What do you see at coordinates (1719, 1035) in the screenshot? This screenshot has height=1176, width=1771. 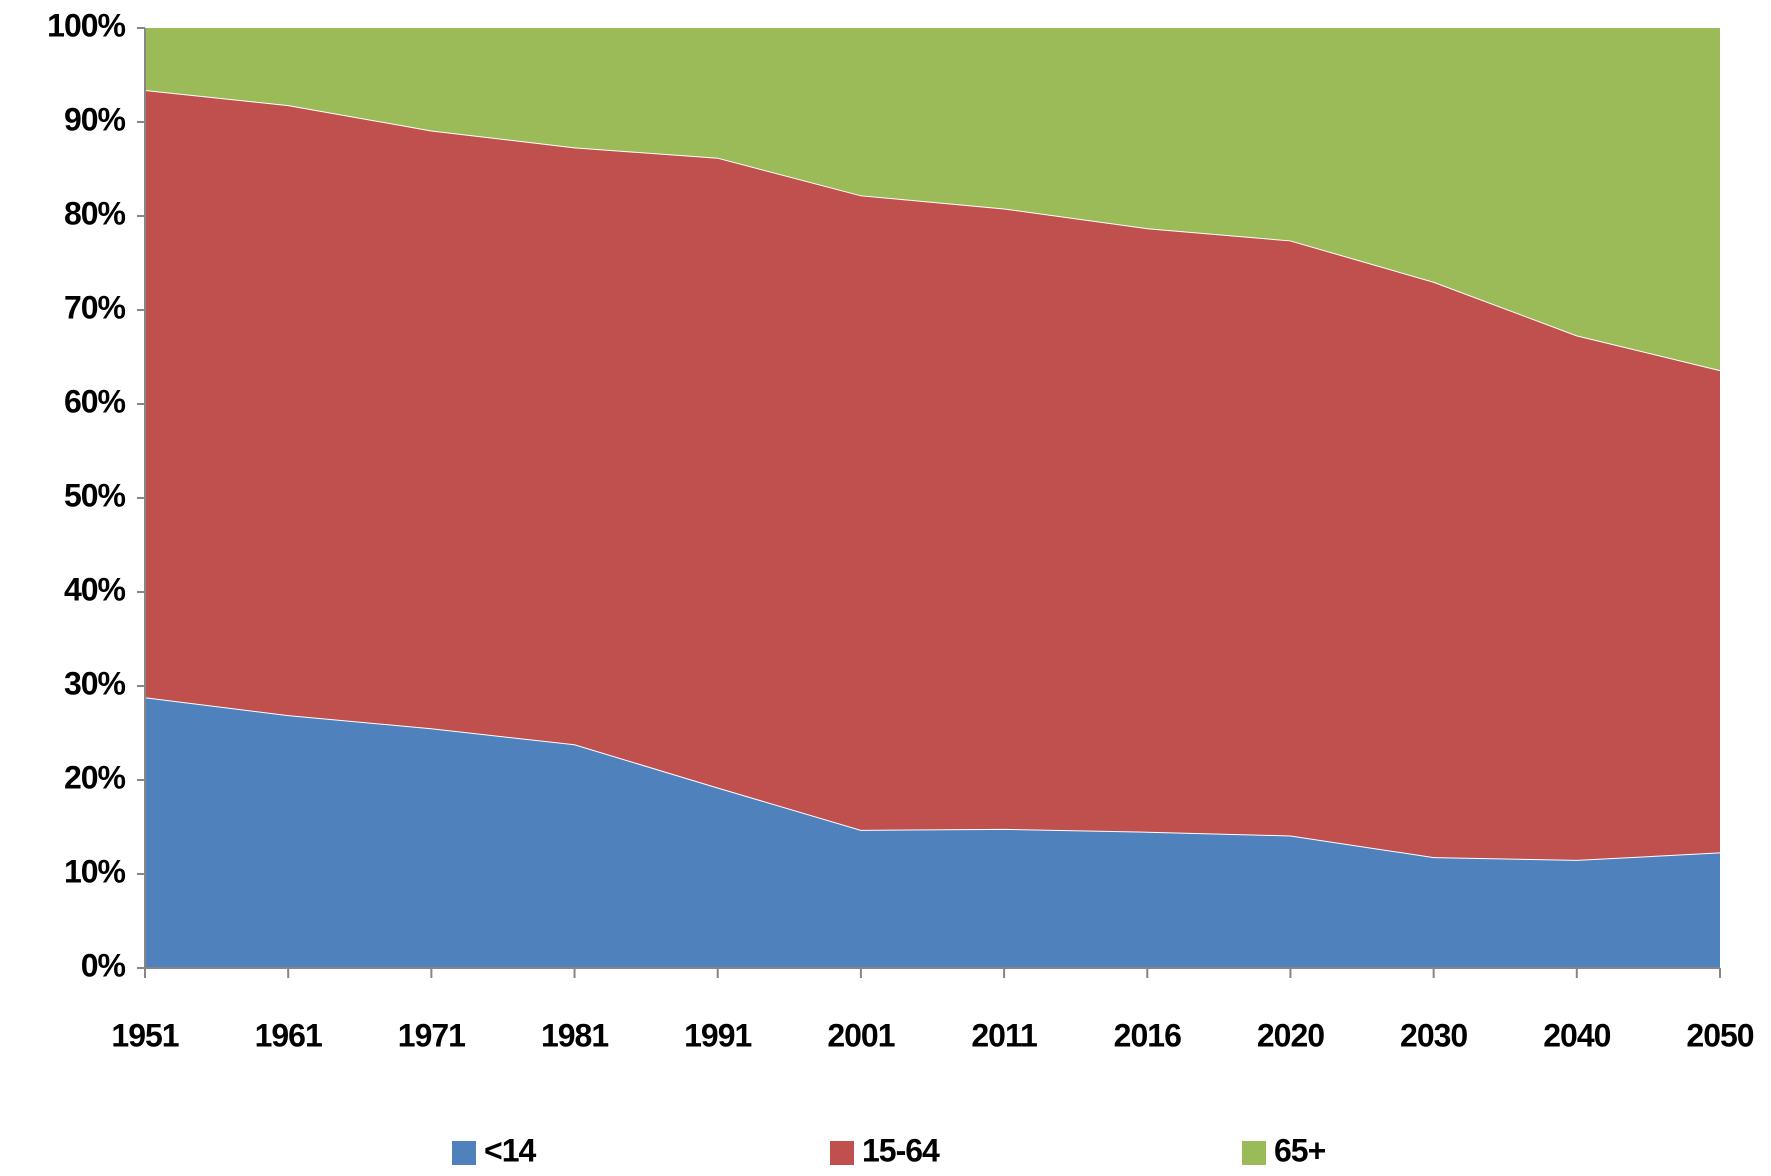 I see `x-tick-label: 2050` at bounding box center [1719, 1035].